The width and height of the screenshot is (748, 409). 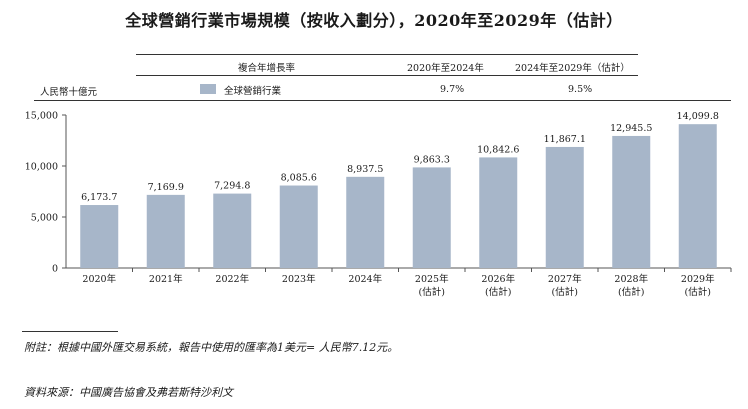 I want to click on bar-value-label: 7,169.9, so click(x=166, y=187).